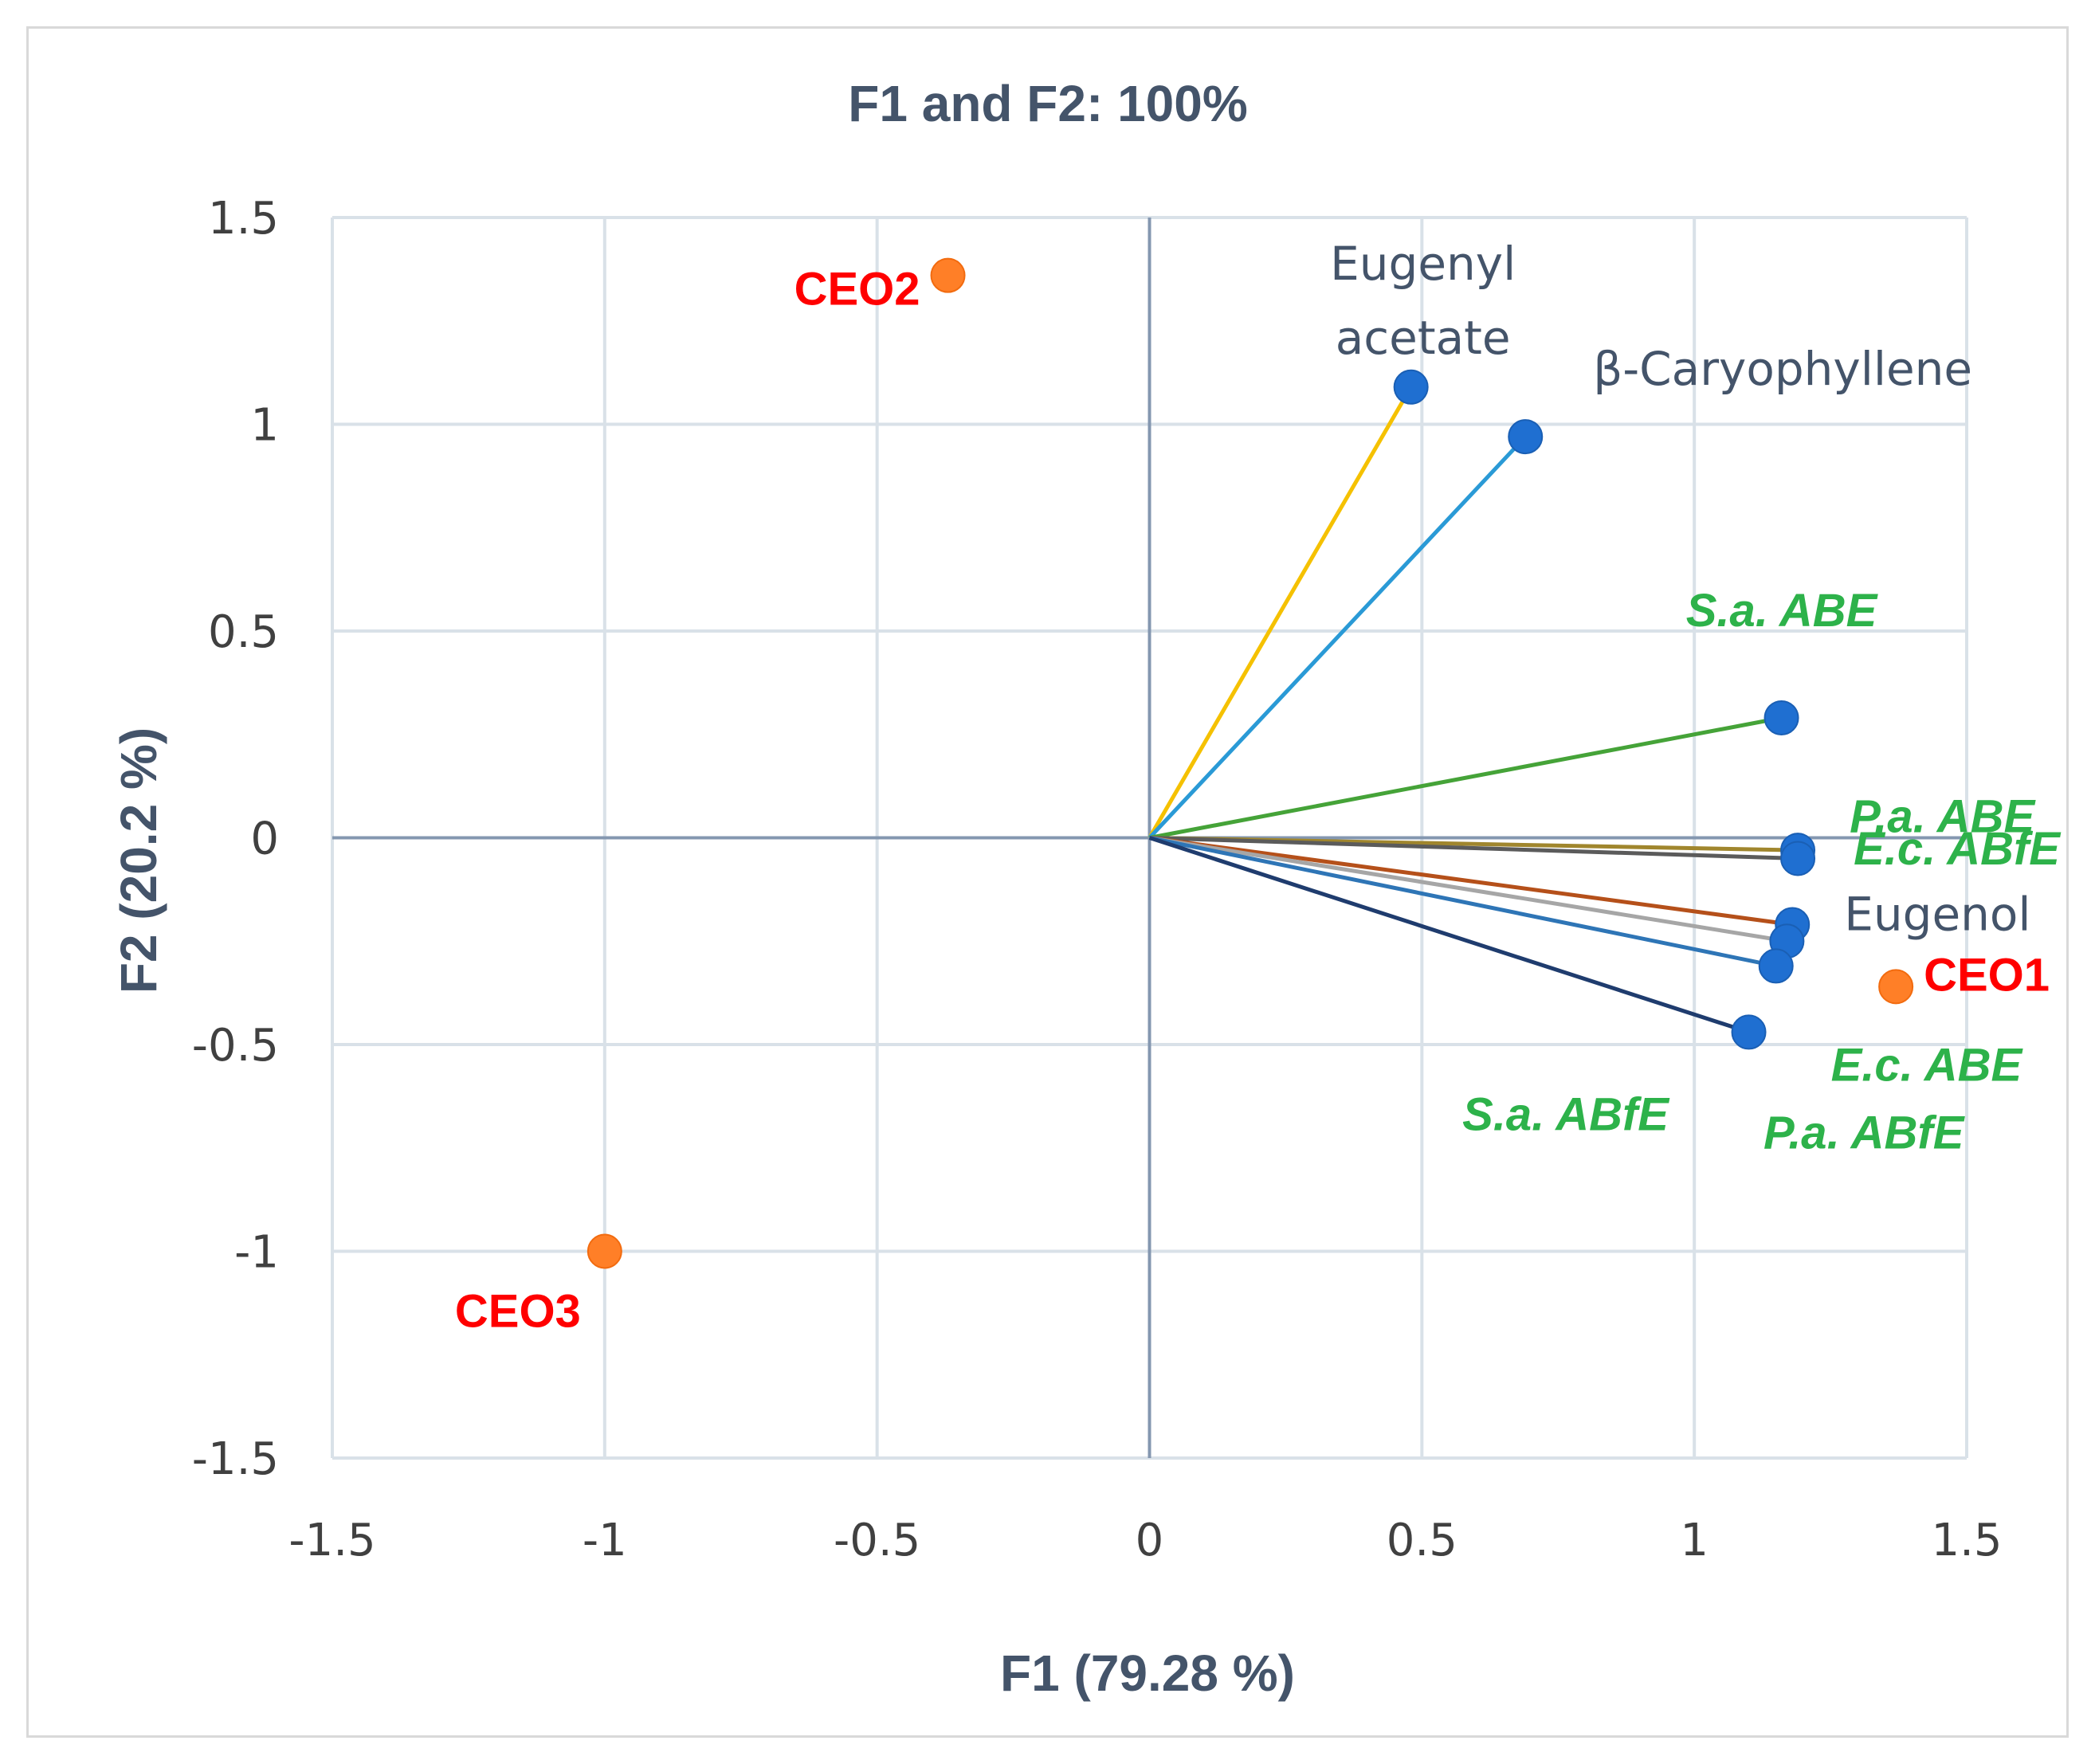 This screenshot has height=1764, width=2095. What do you see at coordinates (1424, 338) in the screenshot?
I see `variable-label: acetate` at bounding box center [1424, 338].